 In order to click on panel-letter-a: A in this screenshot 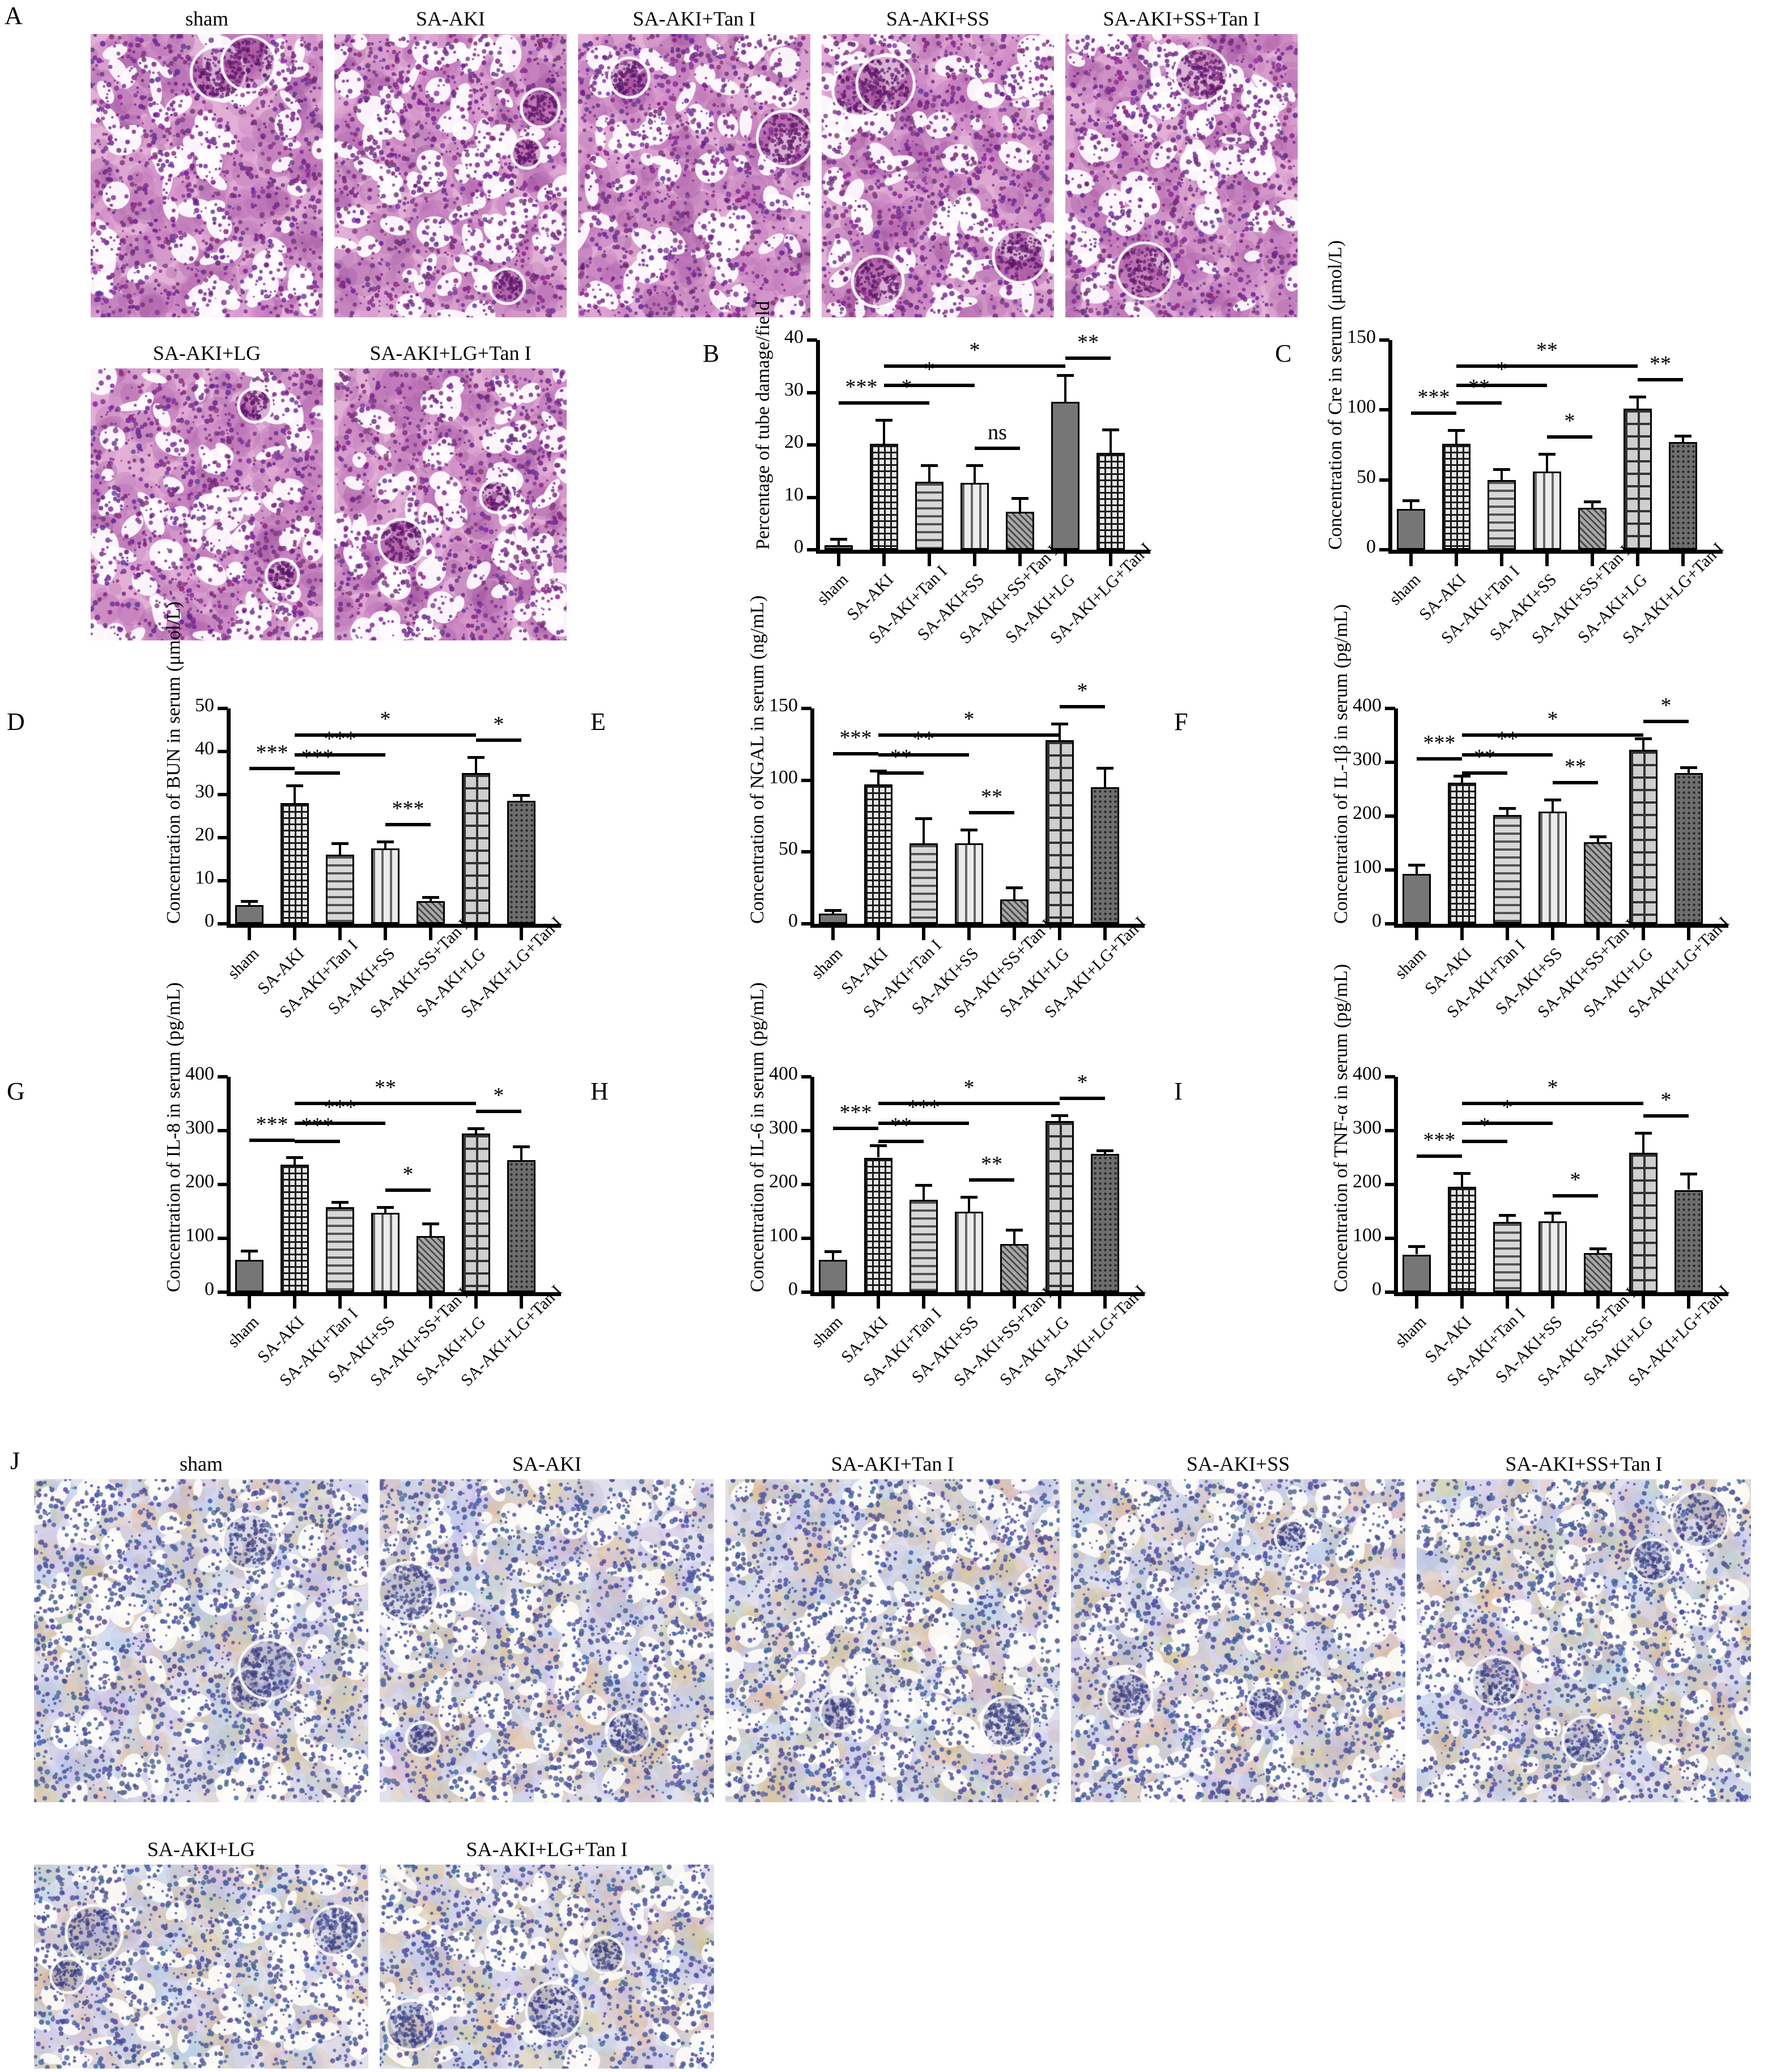, I will do `click(14, 15)`.